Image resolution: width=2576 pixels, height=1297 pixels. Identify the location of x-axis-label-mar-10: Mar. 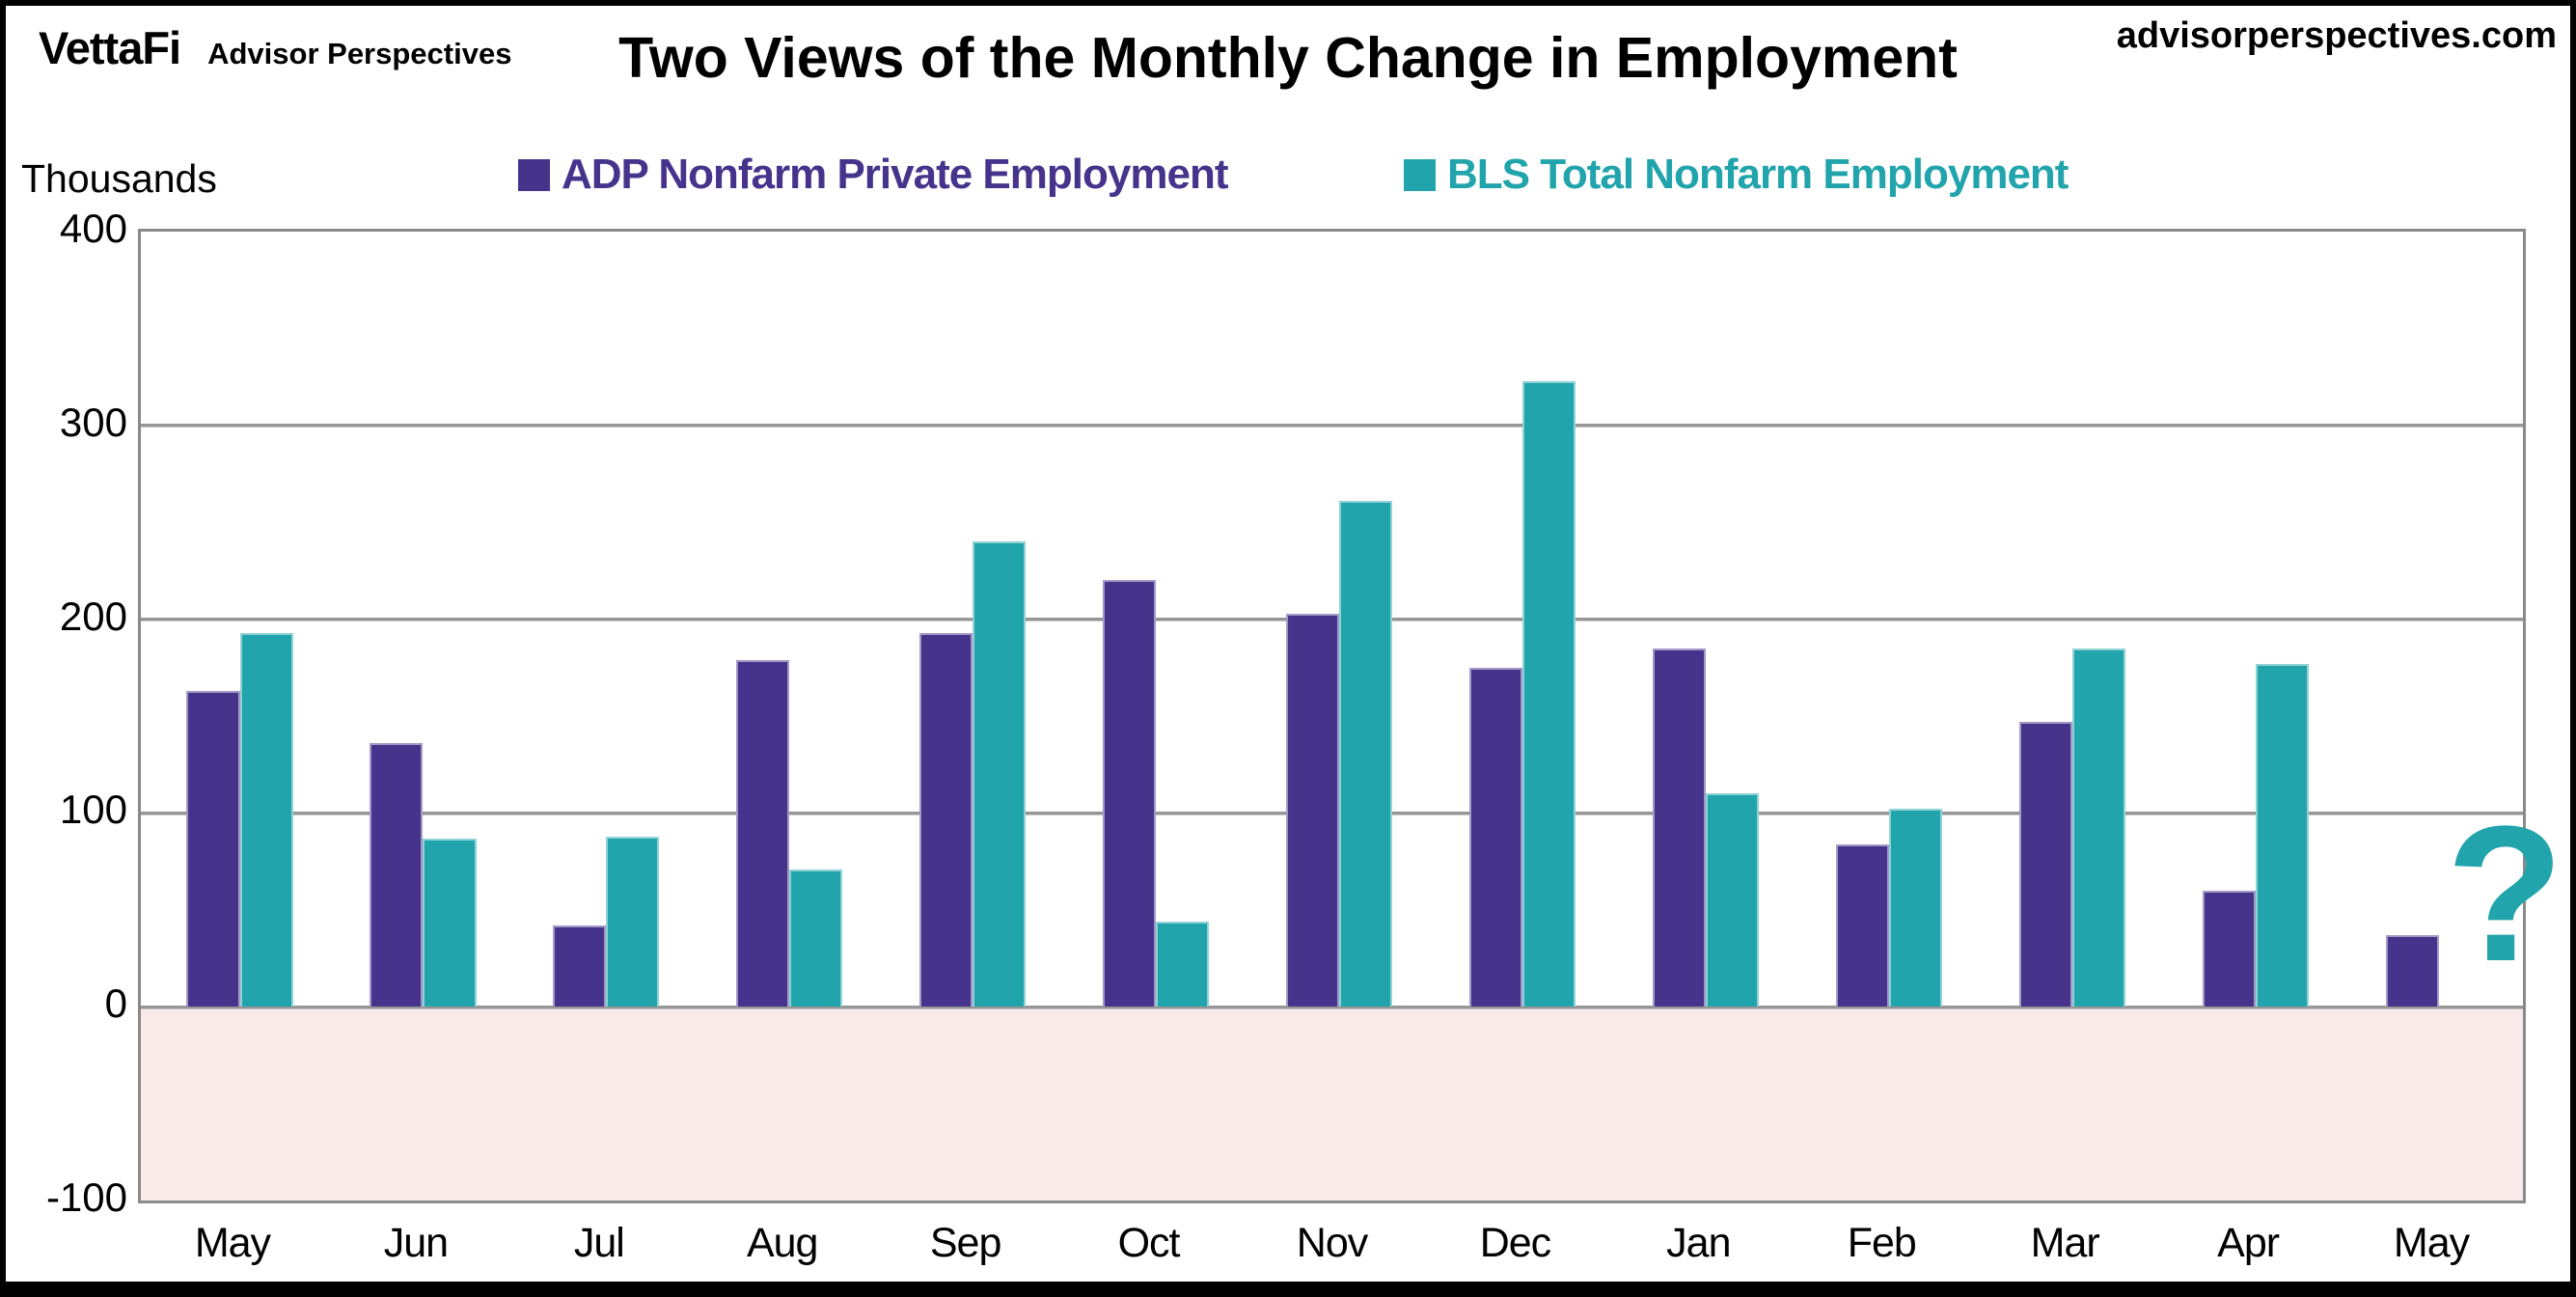
(2065, 1243).